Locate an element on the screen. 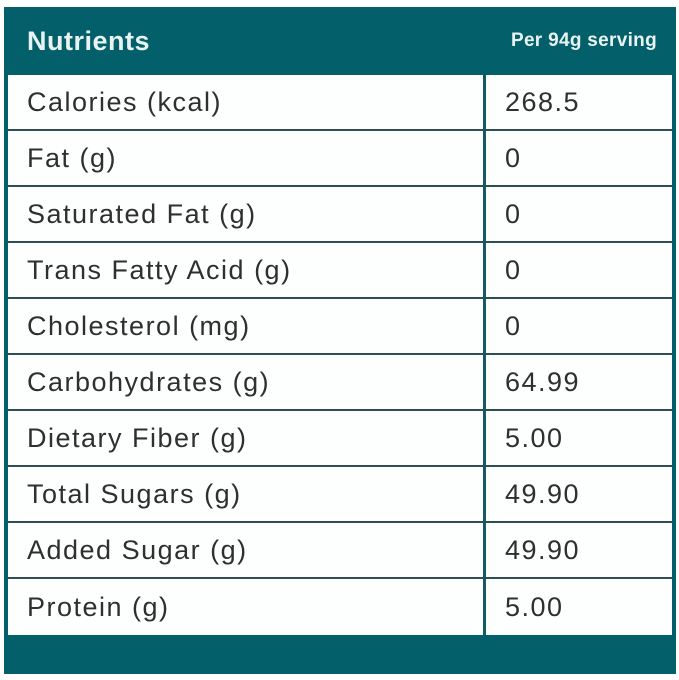 Image resolution: width=679 pixels, height=680 pixels. nutrient-label: Fat (g) is located at coordinates (247, 158).